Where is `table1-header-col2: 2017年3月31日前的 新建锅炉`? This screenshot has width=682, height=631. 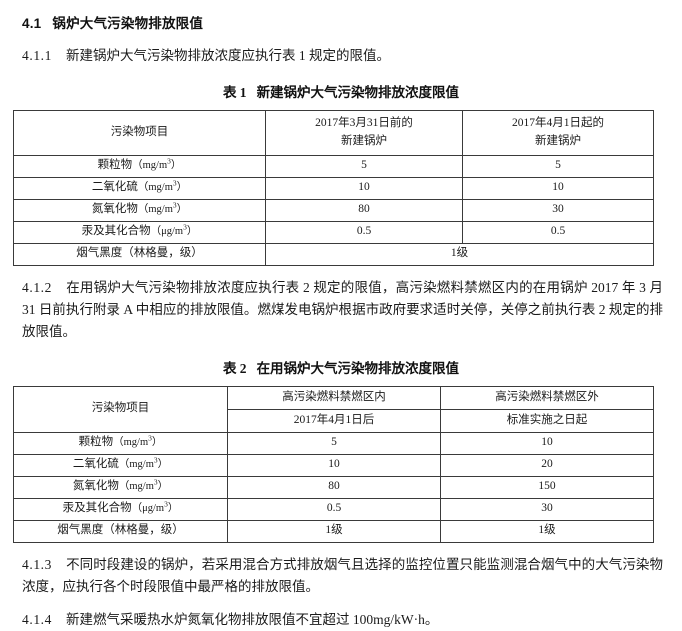
table1-header-col2: 2017年3月31日前的 新建锅炉 is located at coordinates (364, 132).